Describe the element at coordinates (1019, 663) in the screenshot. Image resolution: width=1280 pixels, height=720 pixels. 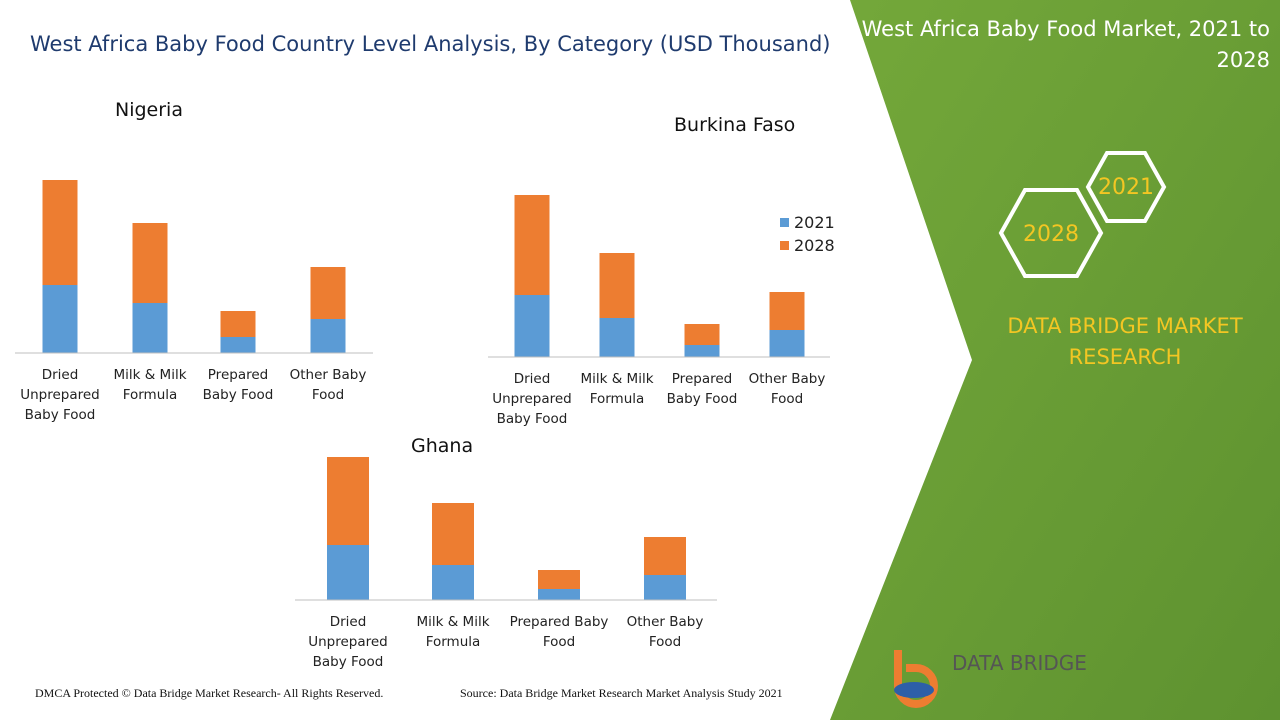
I see `logo-text: DATA BRIDGE` at that location.